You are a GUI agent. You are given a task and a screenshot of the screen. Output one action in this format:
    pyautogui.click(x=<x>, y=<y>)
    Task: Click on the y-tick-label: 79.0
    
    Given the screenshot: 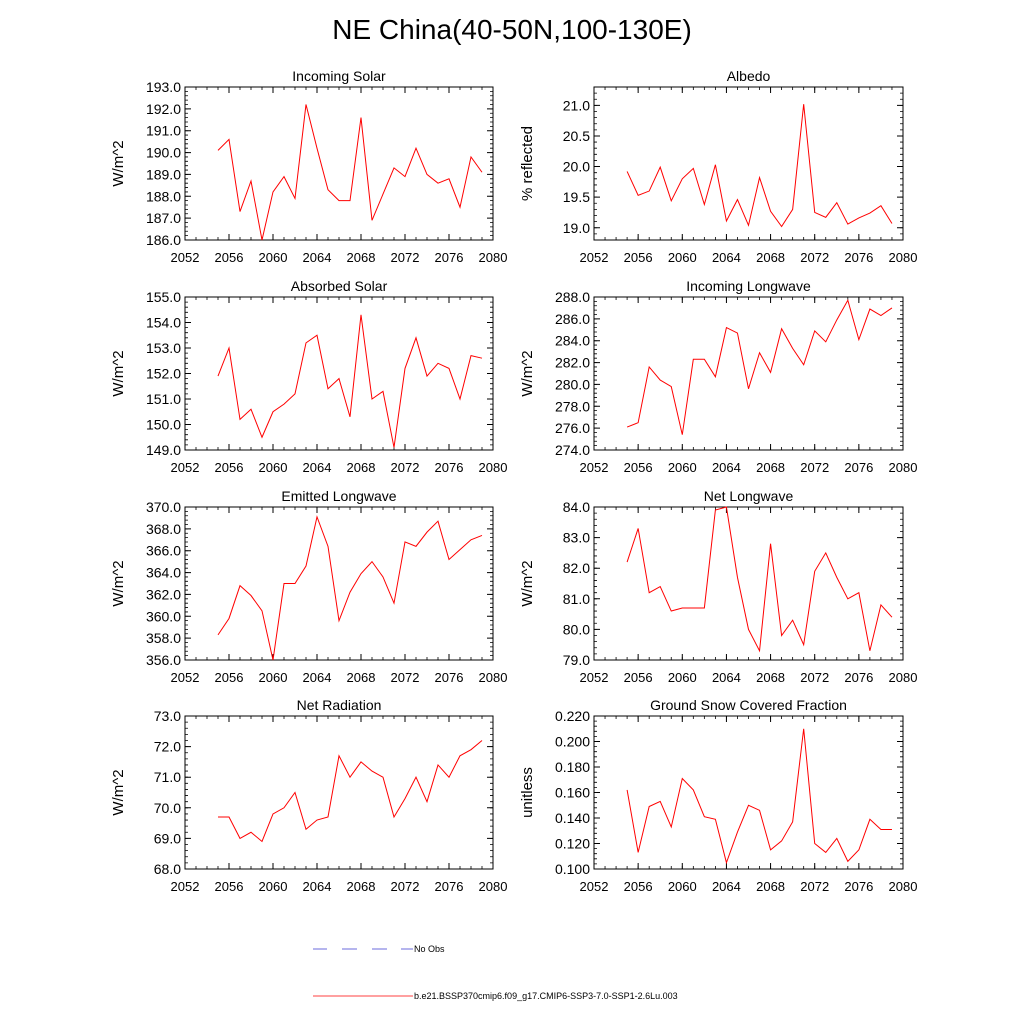 What is the action you would take?
    pyautogui.click(x=576, y=660)
    